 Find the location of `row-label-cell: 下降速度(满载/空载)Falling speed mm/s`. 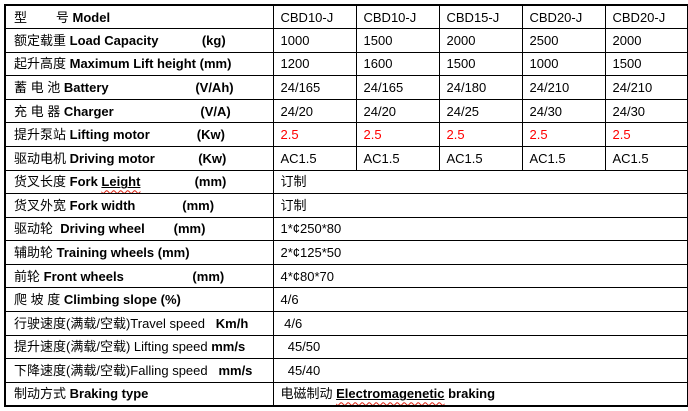

row-label-cell: 下降速度(满载/空载)Falling speed mm/s is located at coordinates (139, 370).